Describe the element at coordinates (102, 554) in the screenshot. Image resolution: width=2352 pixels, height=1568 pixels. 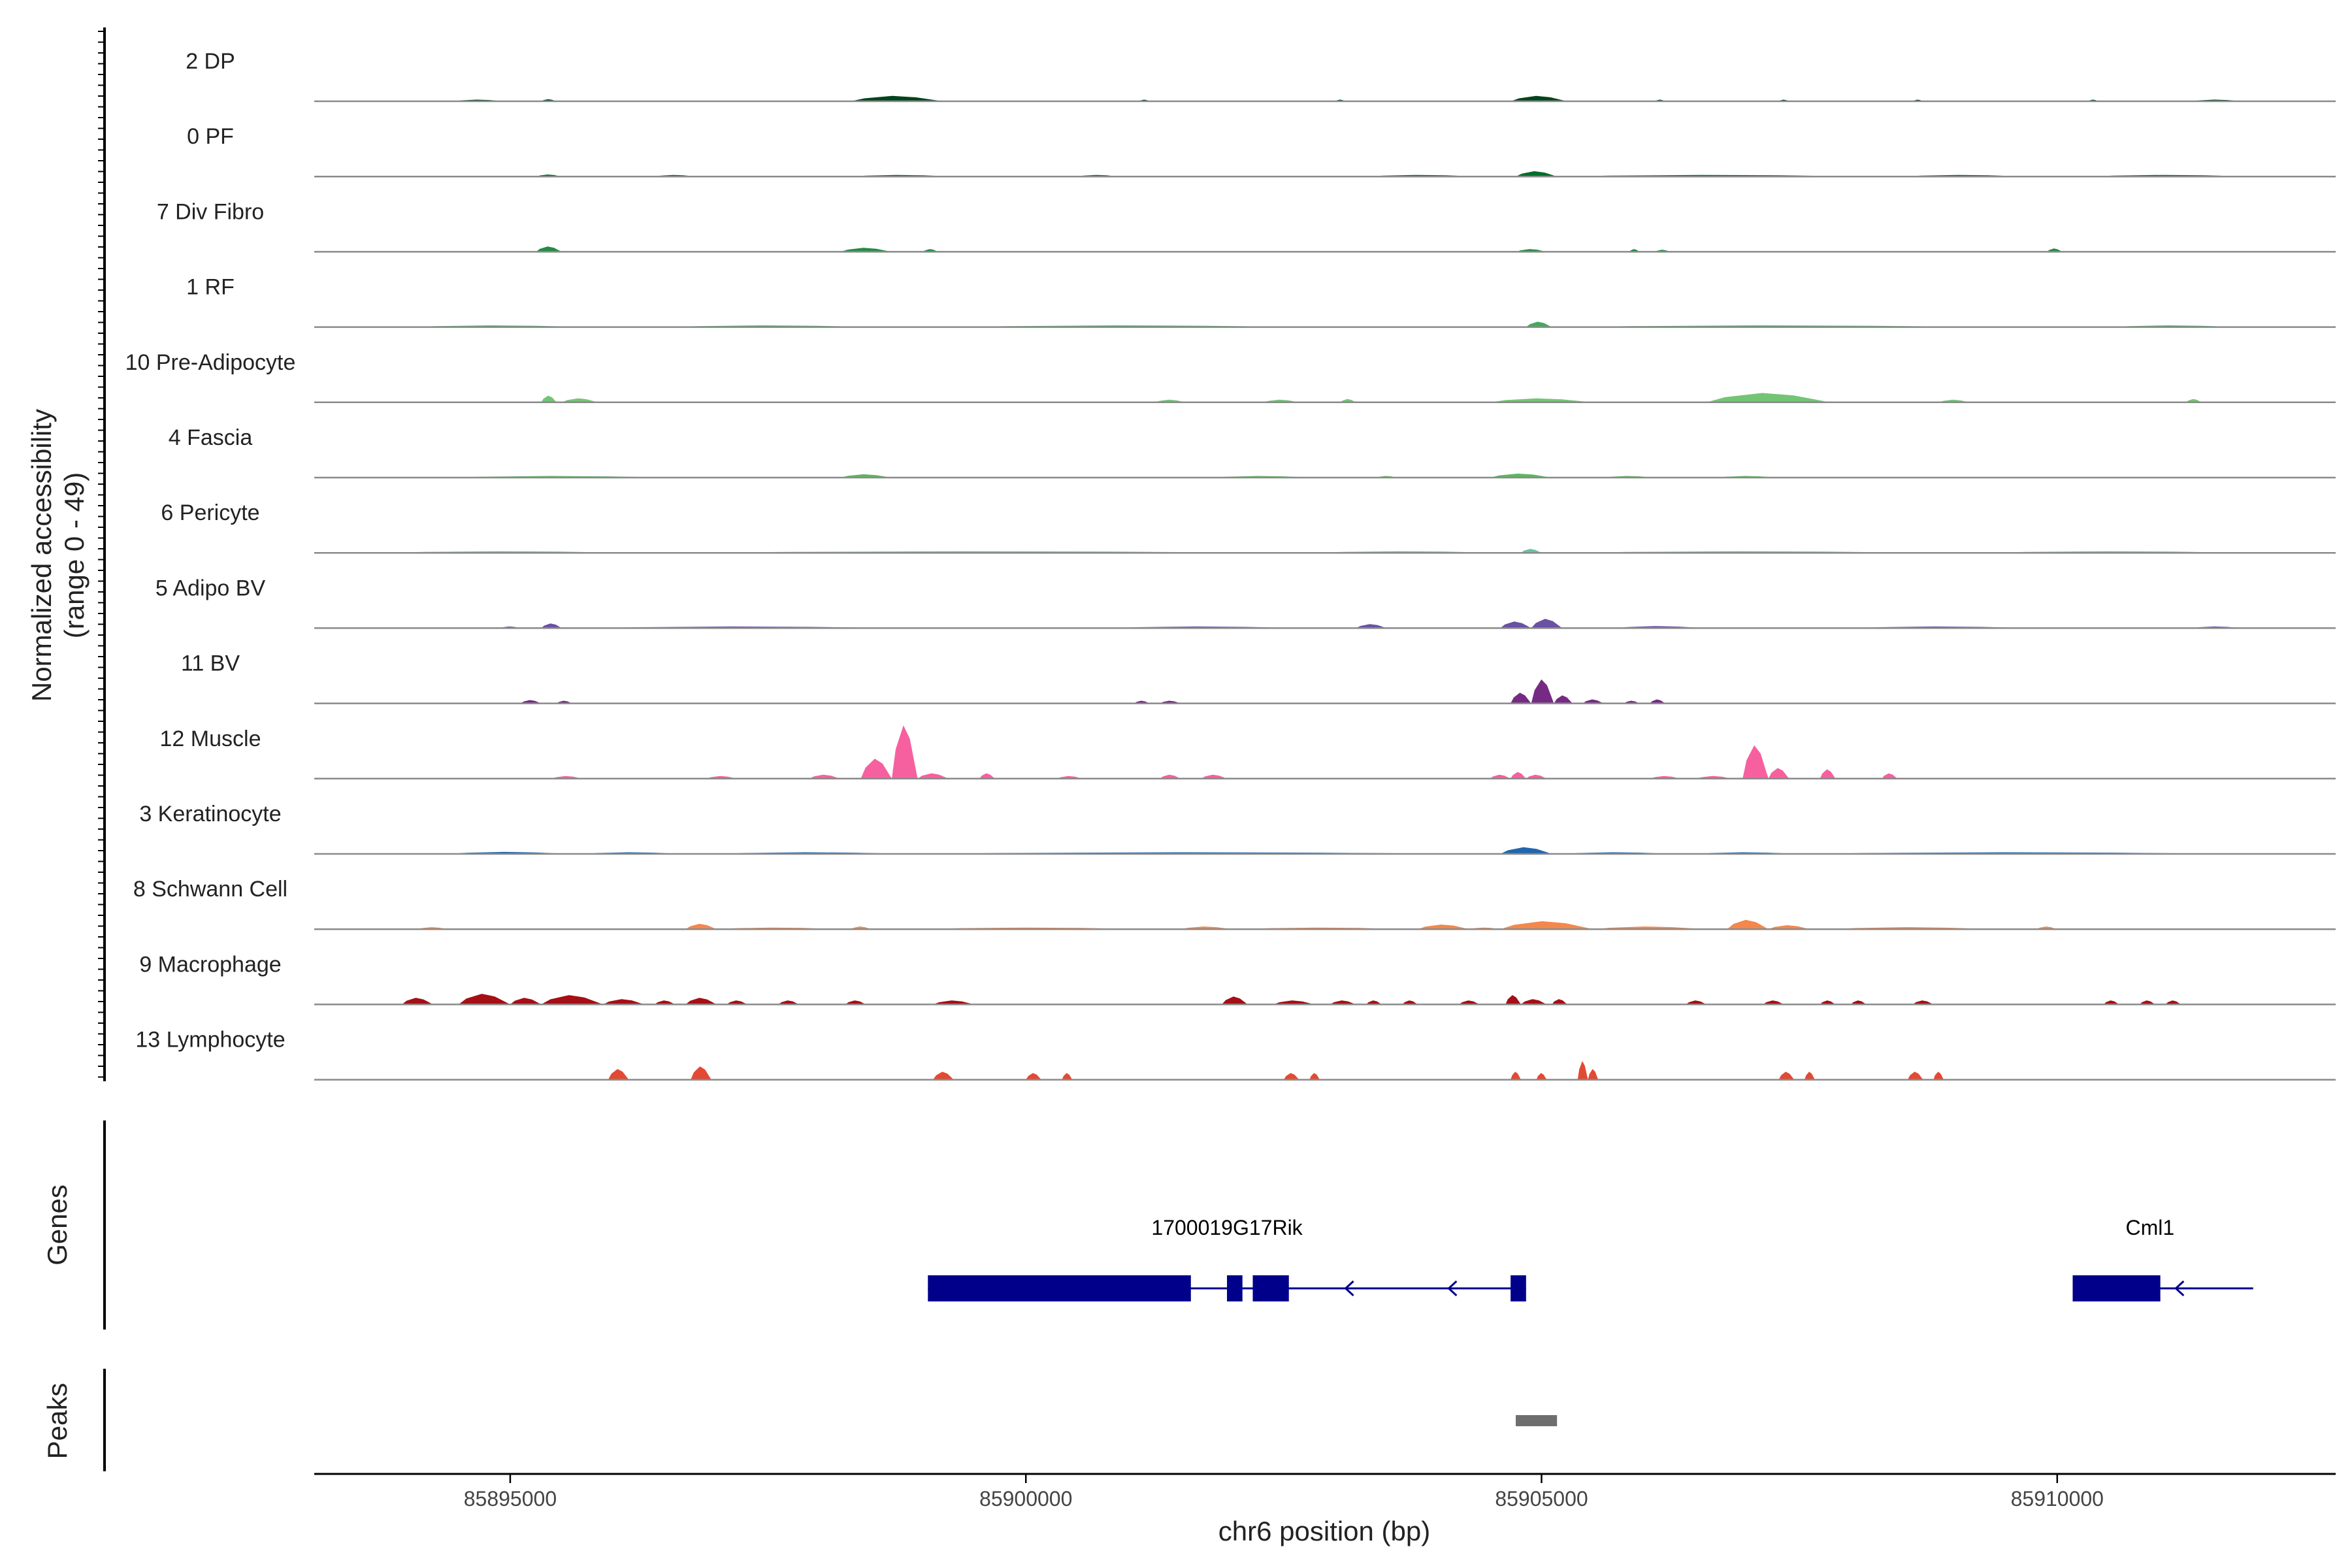
I see `y-axis` at that location.